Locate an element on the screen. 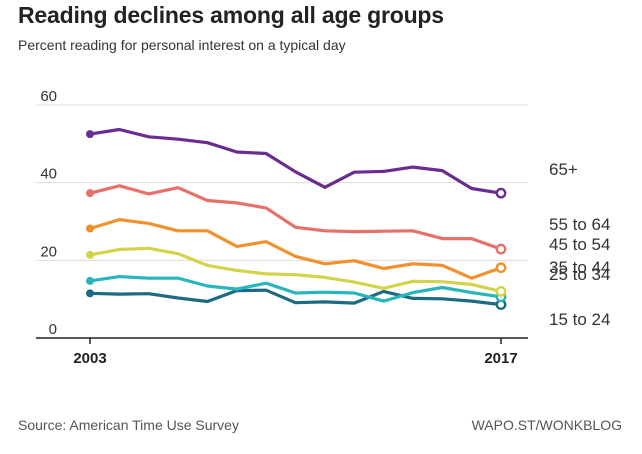 The width and height of the screenshot is (642, 454). end-point-65-plus is located at coordinates (501, 193).